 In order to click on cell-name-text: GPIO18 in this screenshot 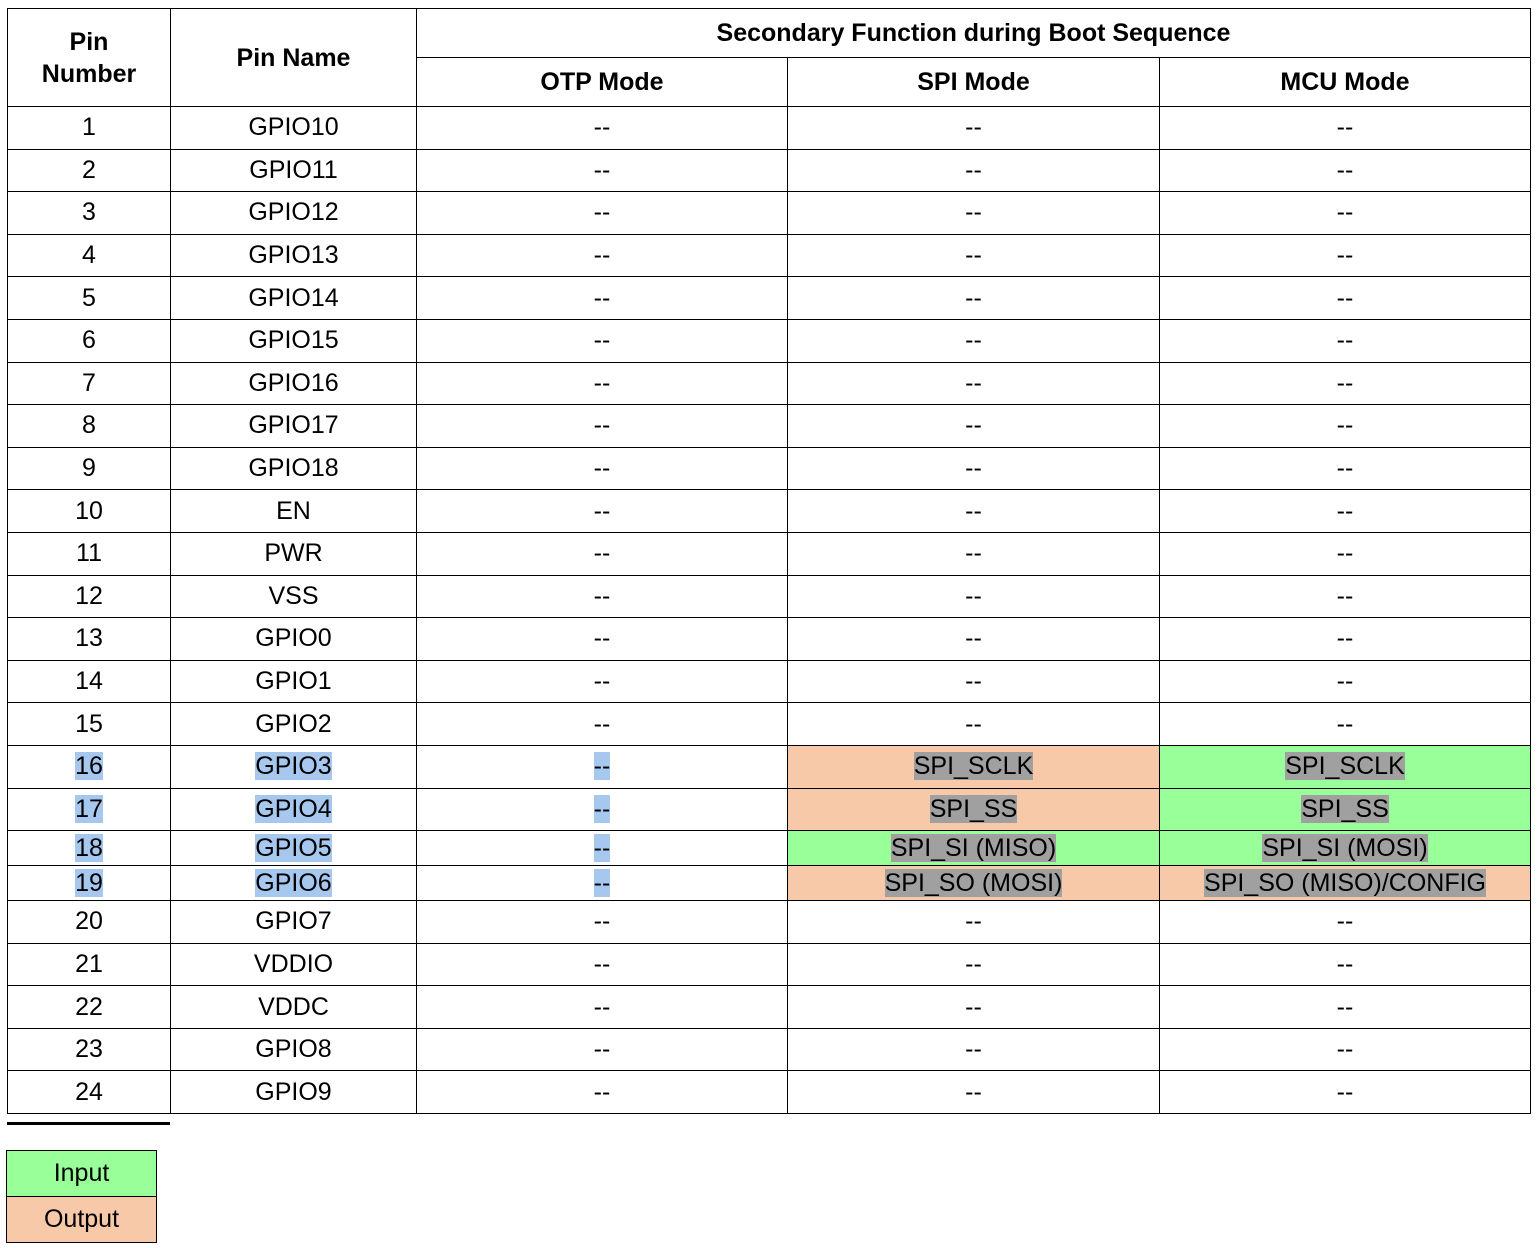, I will do `click(293, 468)`.